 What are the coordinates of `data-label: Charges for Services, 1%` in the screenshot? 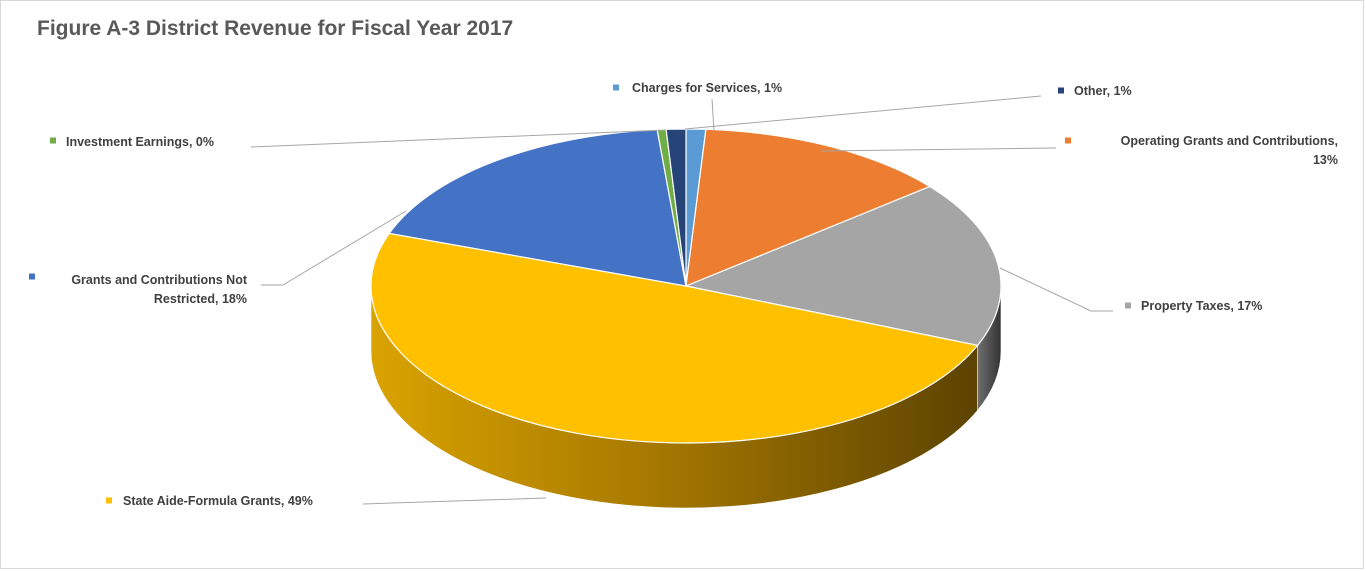 It's located at (707, 88).